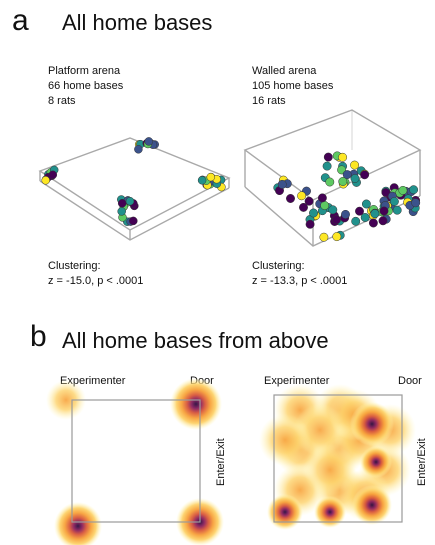  What do you see at coordinates (300, 281) in the screenshot?
I see `walled-clustering-stats: z = -13.3, p < .0001` at bounding box center [300, 281].